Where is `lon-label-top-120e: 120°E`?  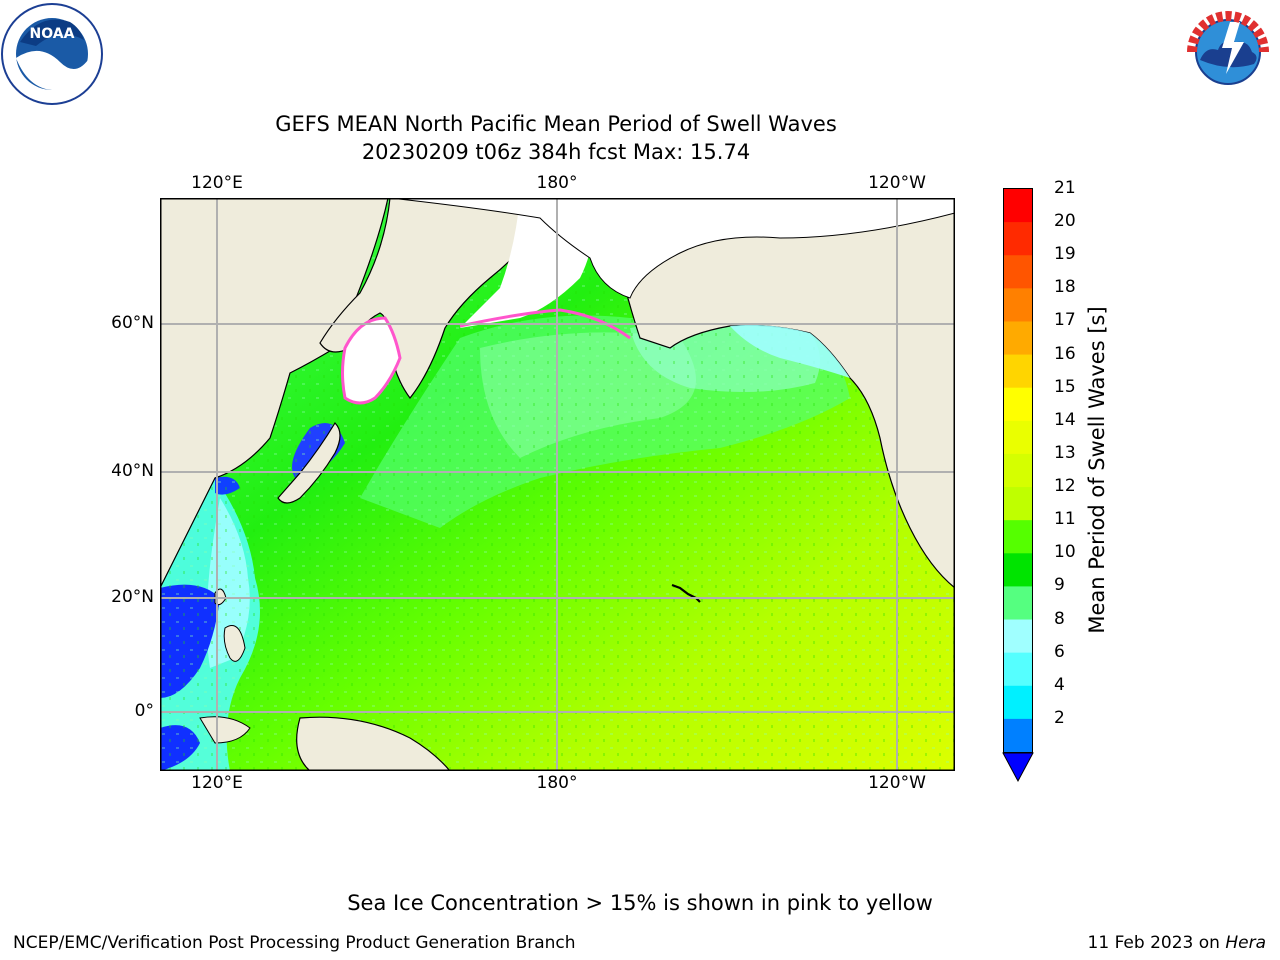 lon-label-top-120e: 120°E is located at coordinates (217, 183).